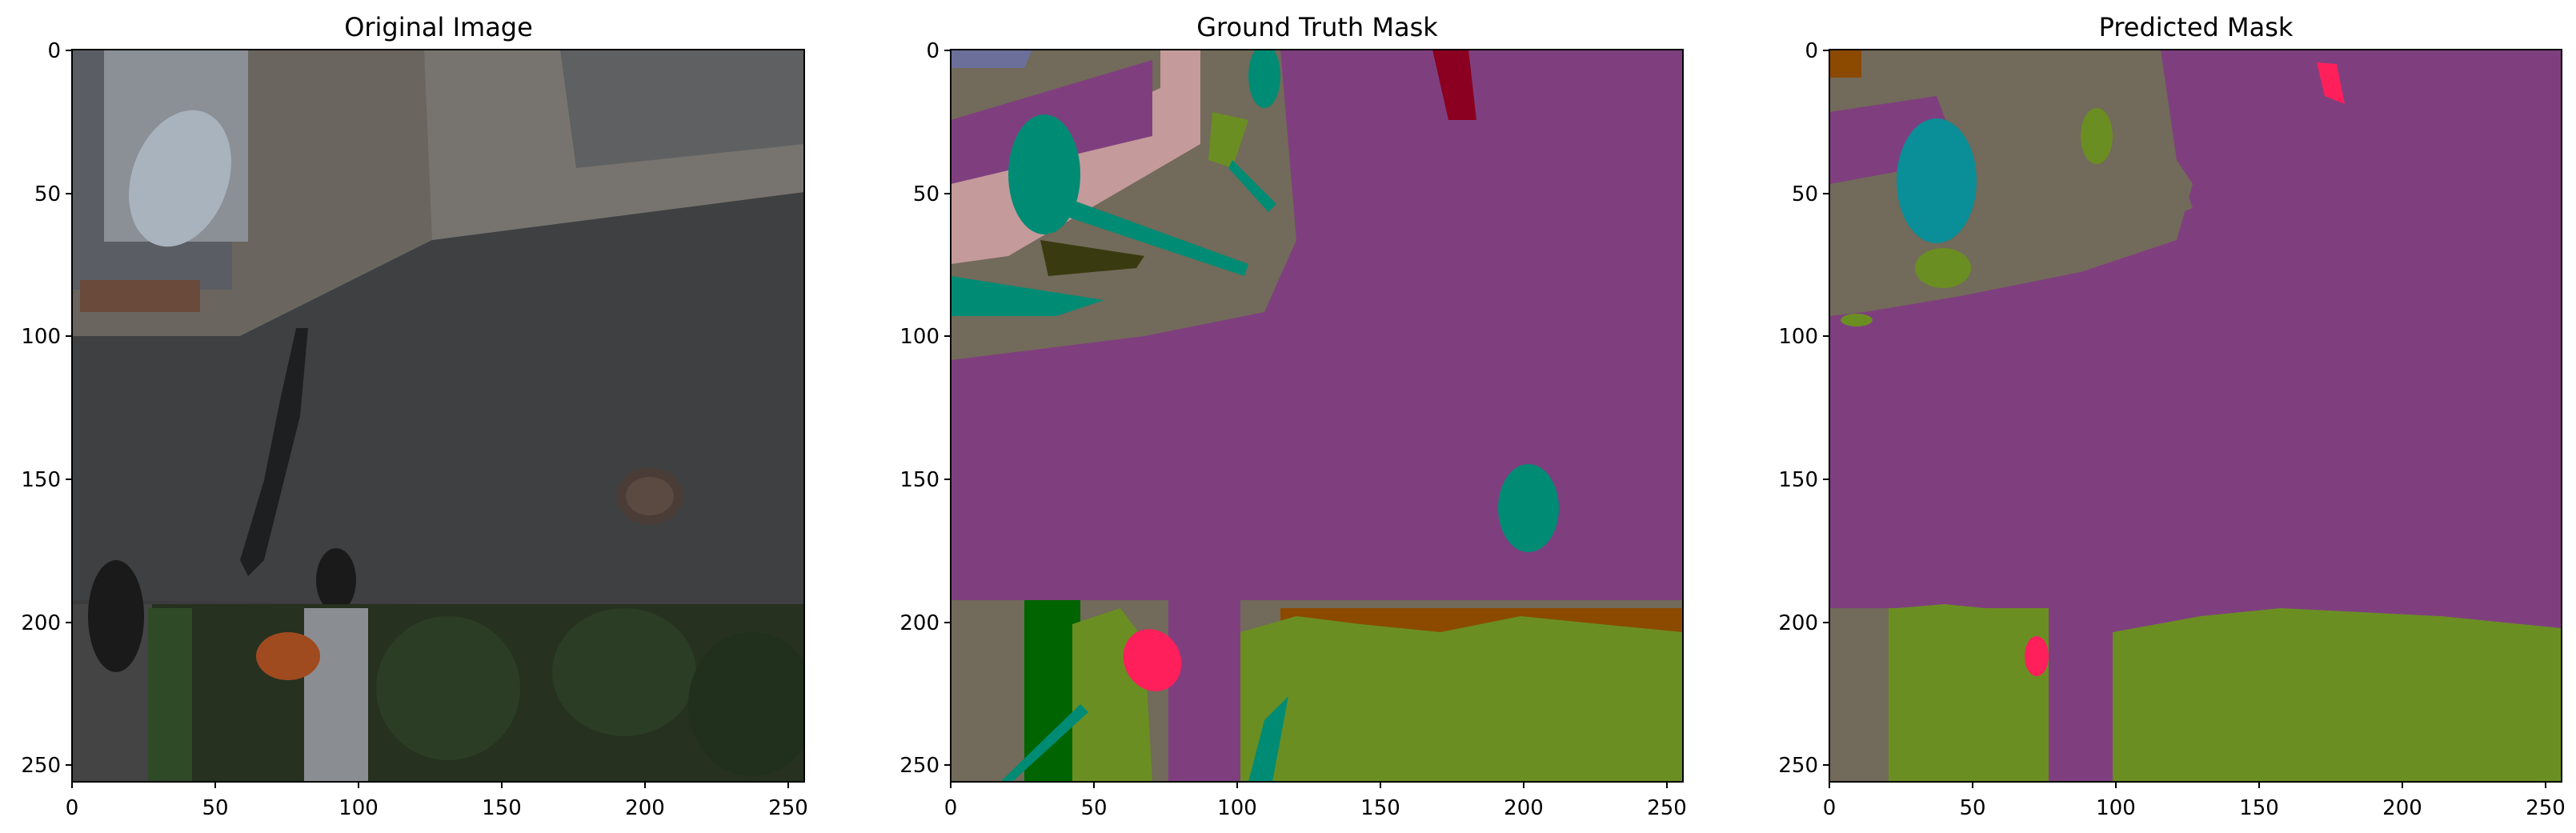 This screenshot has width=2576, height=833. What do you see at coordinates (438, 27) in the screenshot?
I see `panel-title-original: Original Image` at bounding box center [438, 27].